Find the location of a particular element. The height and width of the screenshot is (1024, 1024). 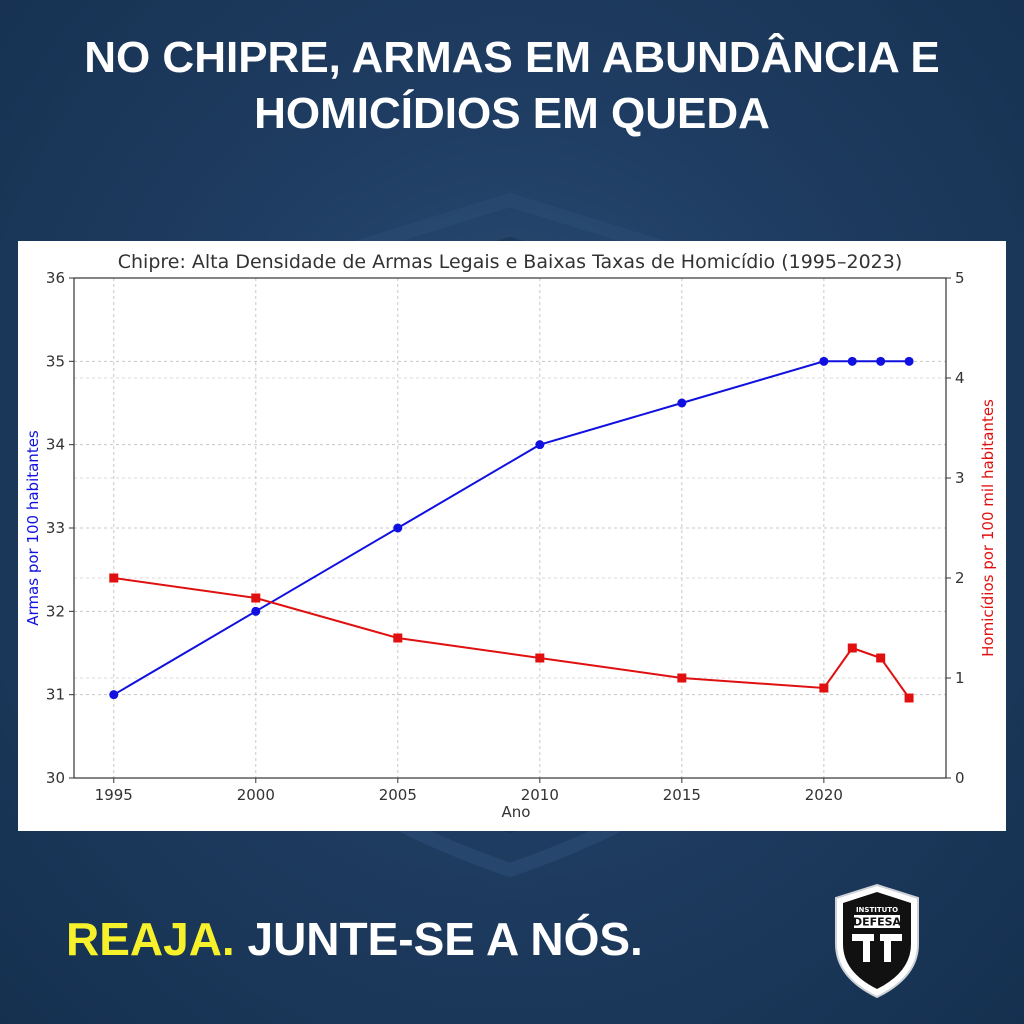

y-left-tick-label: 32 is located at coordinates (55, 611).